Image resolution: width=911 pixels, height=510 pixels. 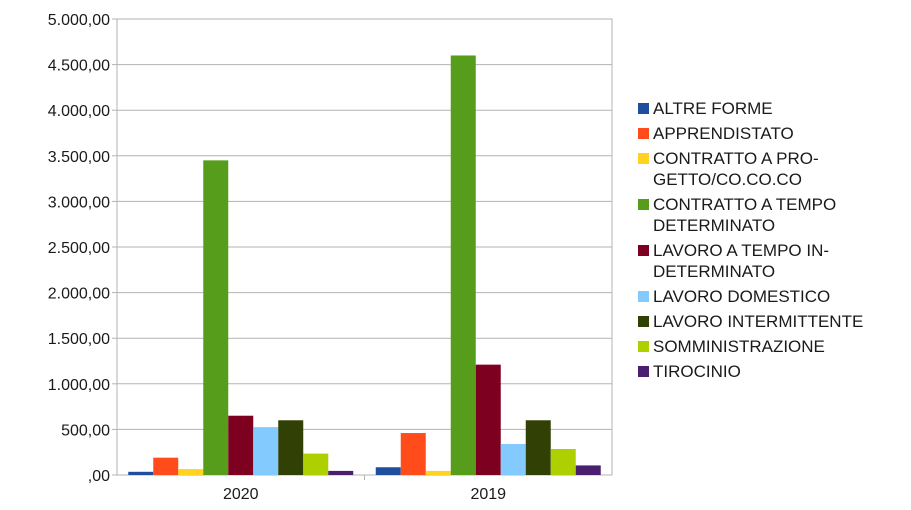 What do you see at coordinates (79, 157) in the screenshot?
I see `y-tick-label: 3.500,00` at bounding box center [79, 157].